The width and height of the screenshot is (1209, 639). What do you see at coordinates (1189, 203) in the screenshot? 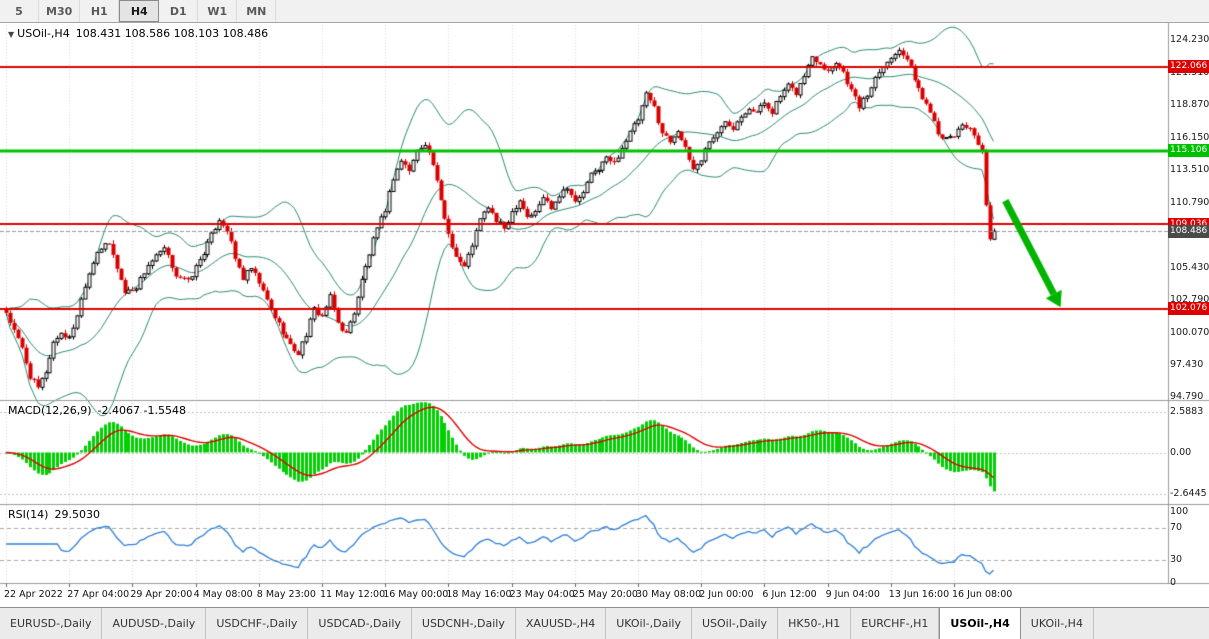
I see `price-axis-label: 110.790` at bounding box center [1189, 203].